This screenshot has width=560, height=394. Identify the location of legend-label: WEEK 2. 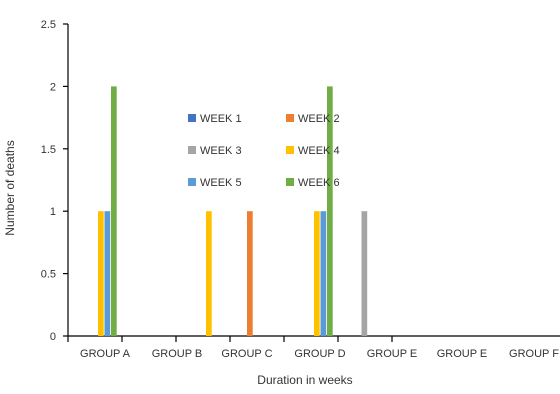
(319, 119).